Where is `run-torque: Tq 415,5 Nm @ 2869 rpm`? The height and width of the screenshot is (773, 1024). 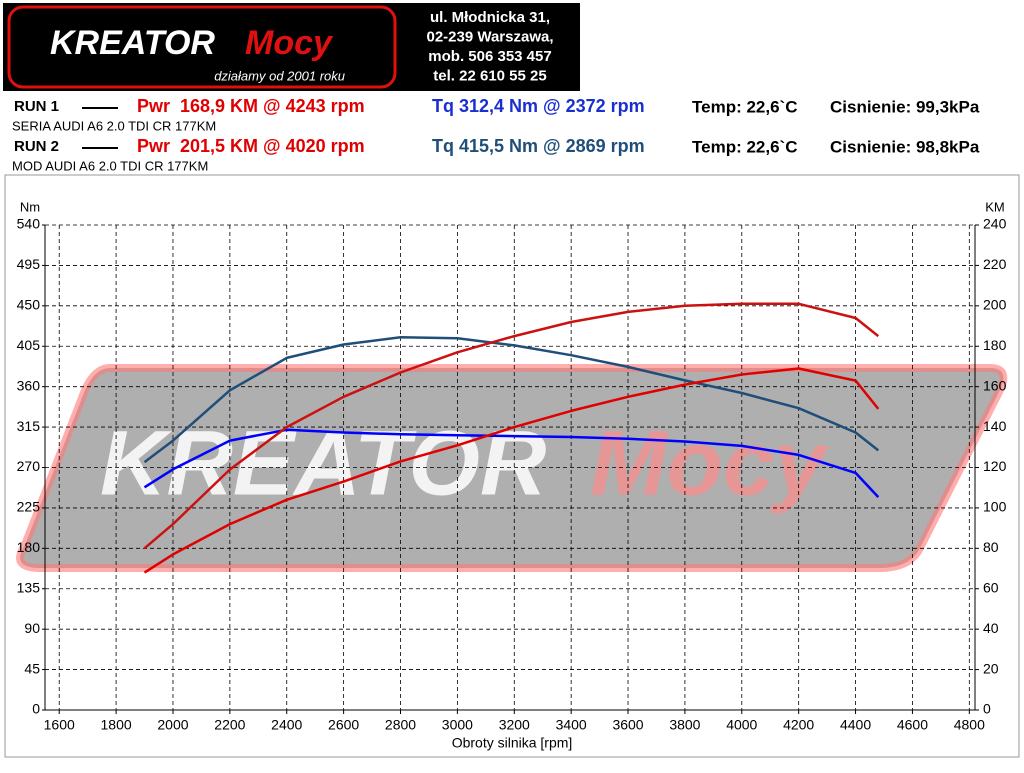 run-torque: Tq 415,5 Nm @ 2869 rpm is located at coordinates (538, 146).